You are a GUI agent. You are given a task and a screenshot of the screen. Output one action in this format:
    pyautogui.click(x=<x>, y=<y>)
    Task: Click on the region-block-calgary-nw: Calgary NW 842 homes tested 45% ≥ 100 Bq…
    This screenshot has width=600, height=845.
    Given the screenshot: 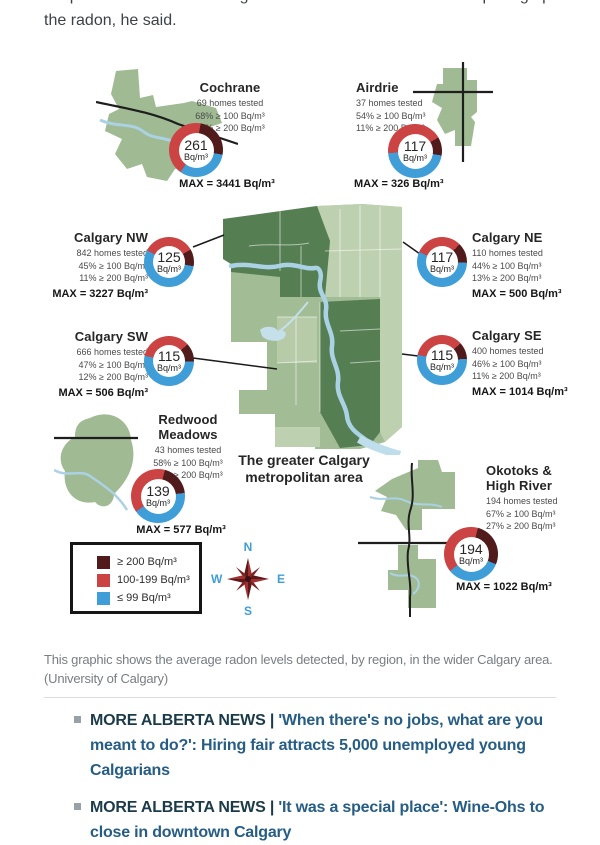 What is the action you would take?
    pyautogui.click(x=99, y=265)
    